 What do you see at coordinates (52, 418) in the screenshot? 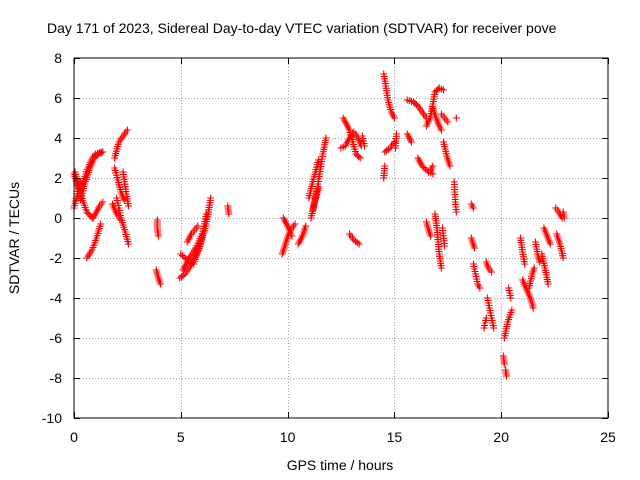
I see `y-tick-label: -10` at bounding box center [52, 418].